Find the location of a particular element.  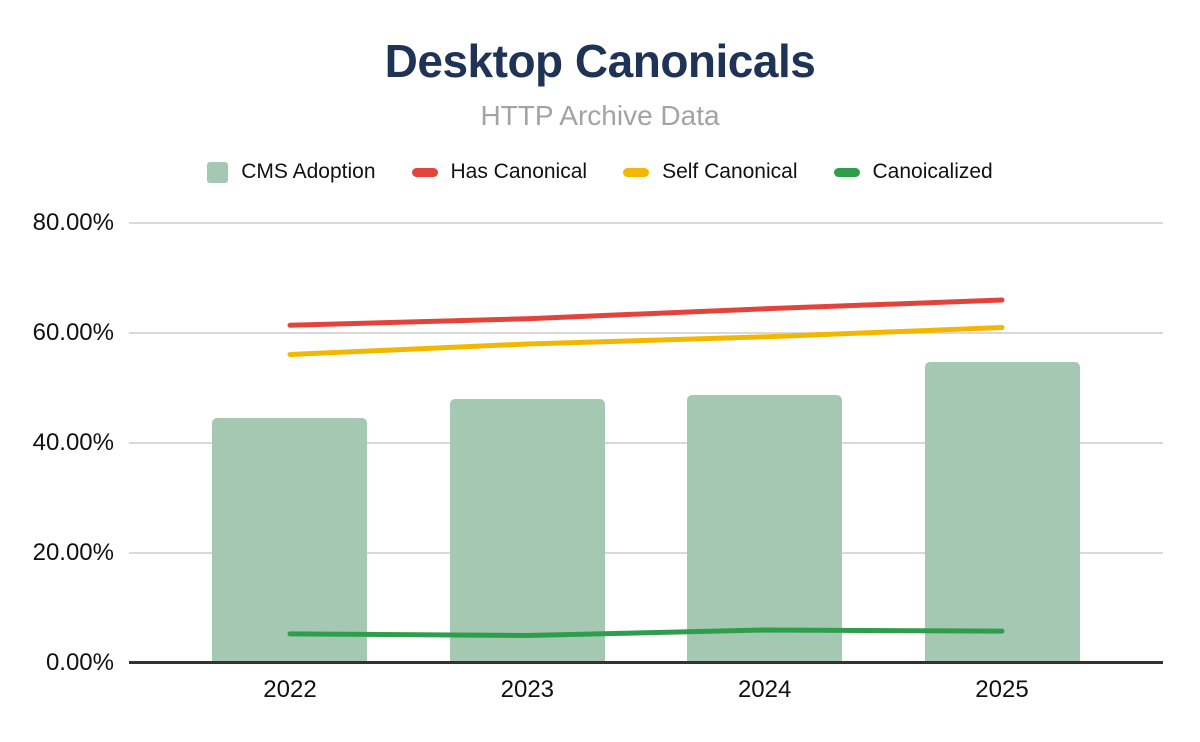

legend-item-cms-adoption: CMS Adoption is located at coordinates (291, 172).